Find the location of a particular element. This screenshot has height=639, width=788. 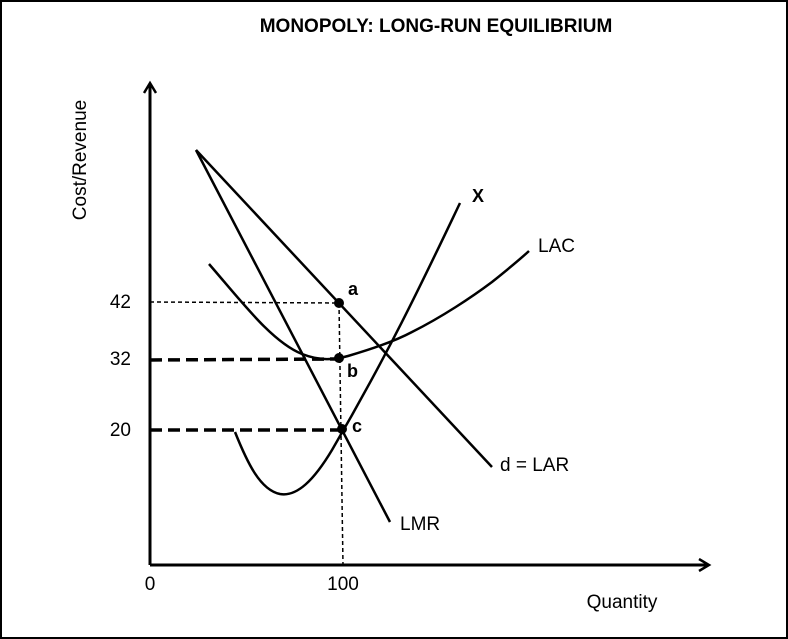

y-tick-42: 42 is located at coordinates (120, 302).